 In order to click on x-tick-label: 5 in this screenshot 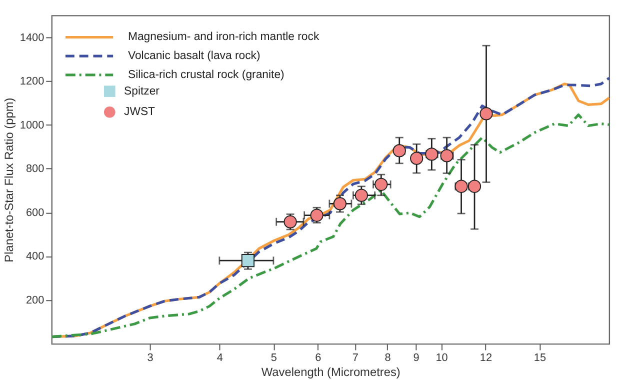, I will do `click(273, 358)`.